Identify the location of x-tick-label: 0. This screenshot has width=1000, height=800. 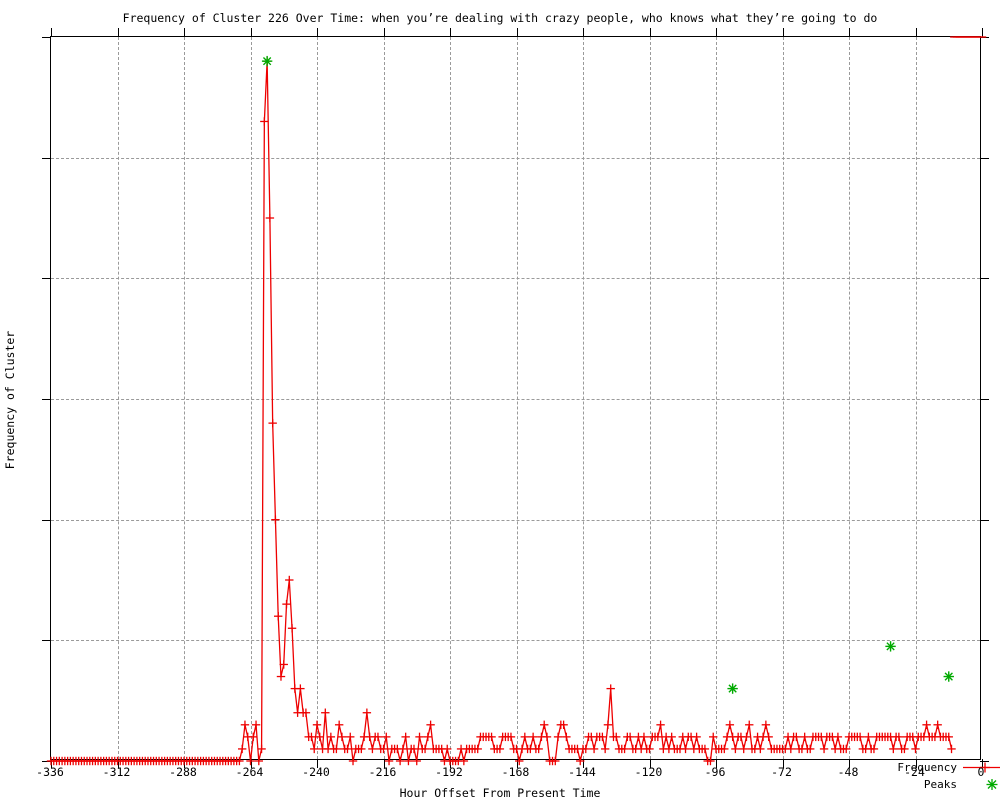
(981, 772).